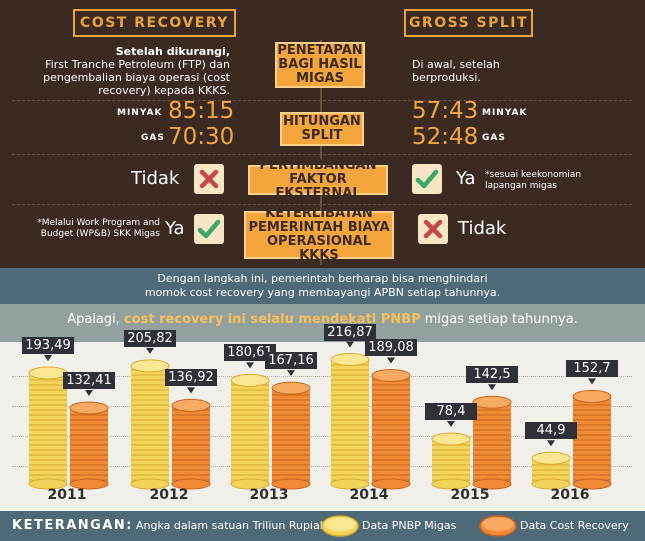 This screenshot has width=645, height=541. What do you see at coordinates (96, 319) in the screenshot?
I see `chart-title-prefix: Apalagi,` at bounding box center [96, 319].